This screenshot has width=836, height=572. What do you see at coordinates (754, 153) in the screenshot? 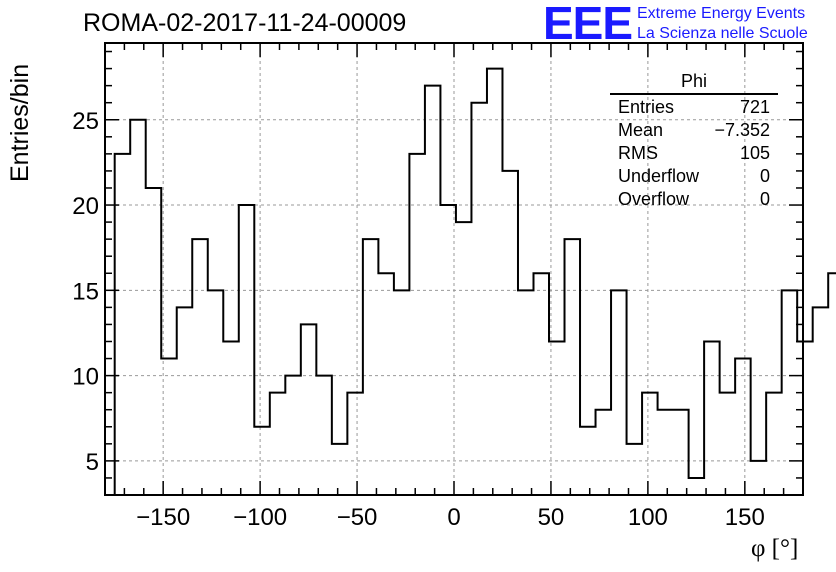
I see `stats-value: 105` at bounding box center [754, 153].